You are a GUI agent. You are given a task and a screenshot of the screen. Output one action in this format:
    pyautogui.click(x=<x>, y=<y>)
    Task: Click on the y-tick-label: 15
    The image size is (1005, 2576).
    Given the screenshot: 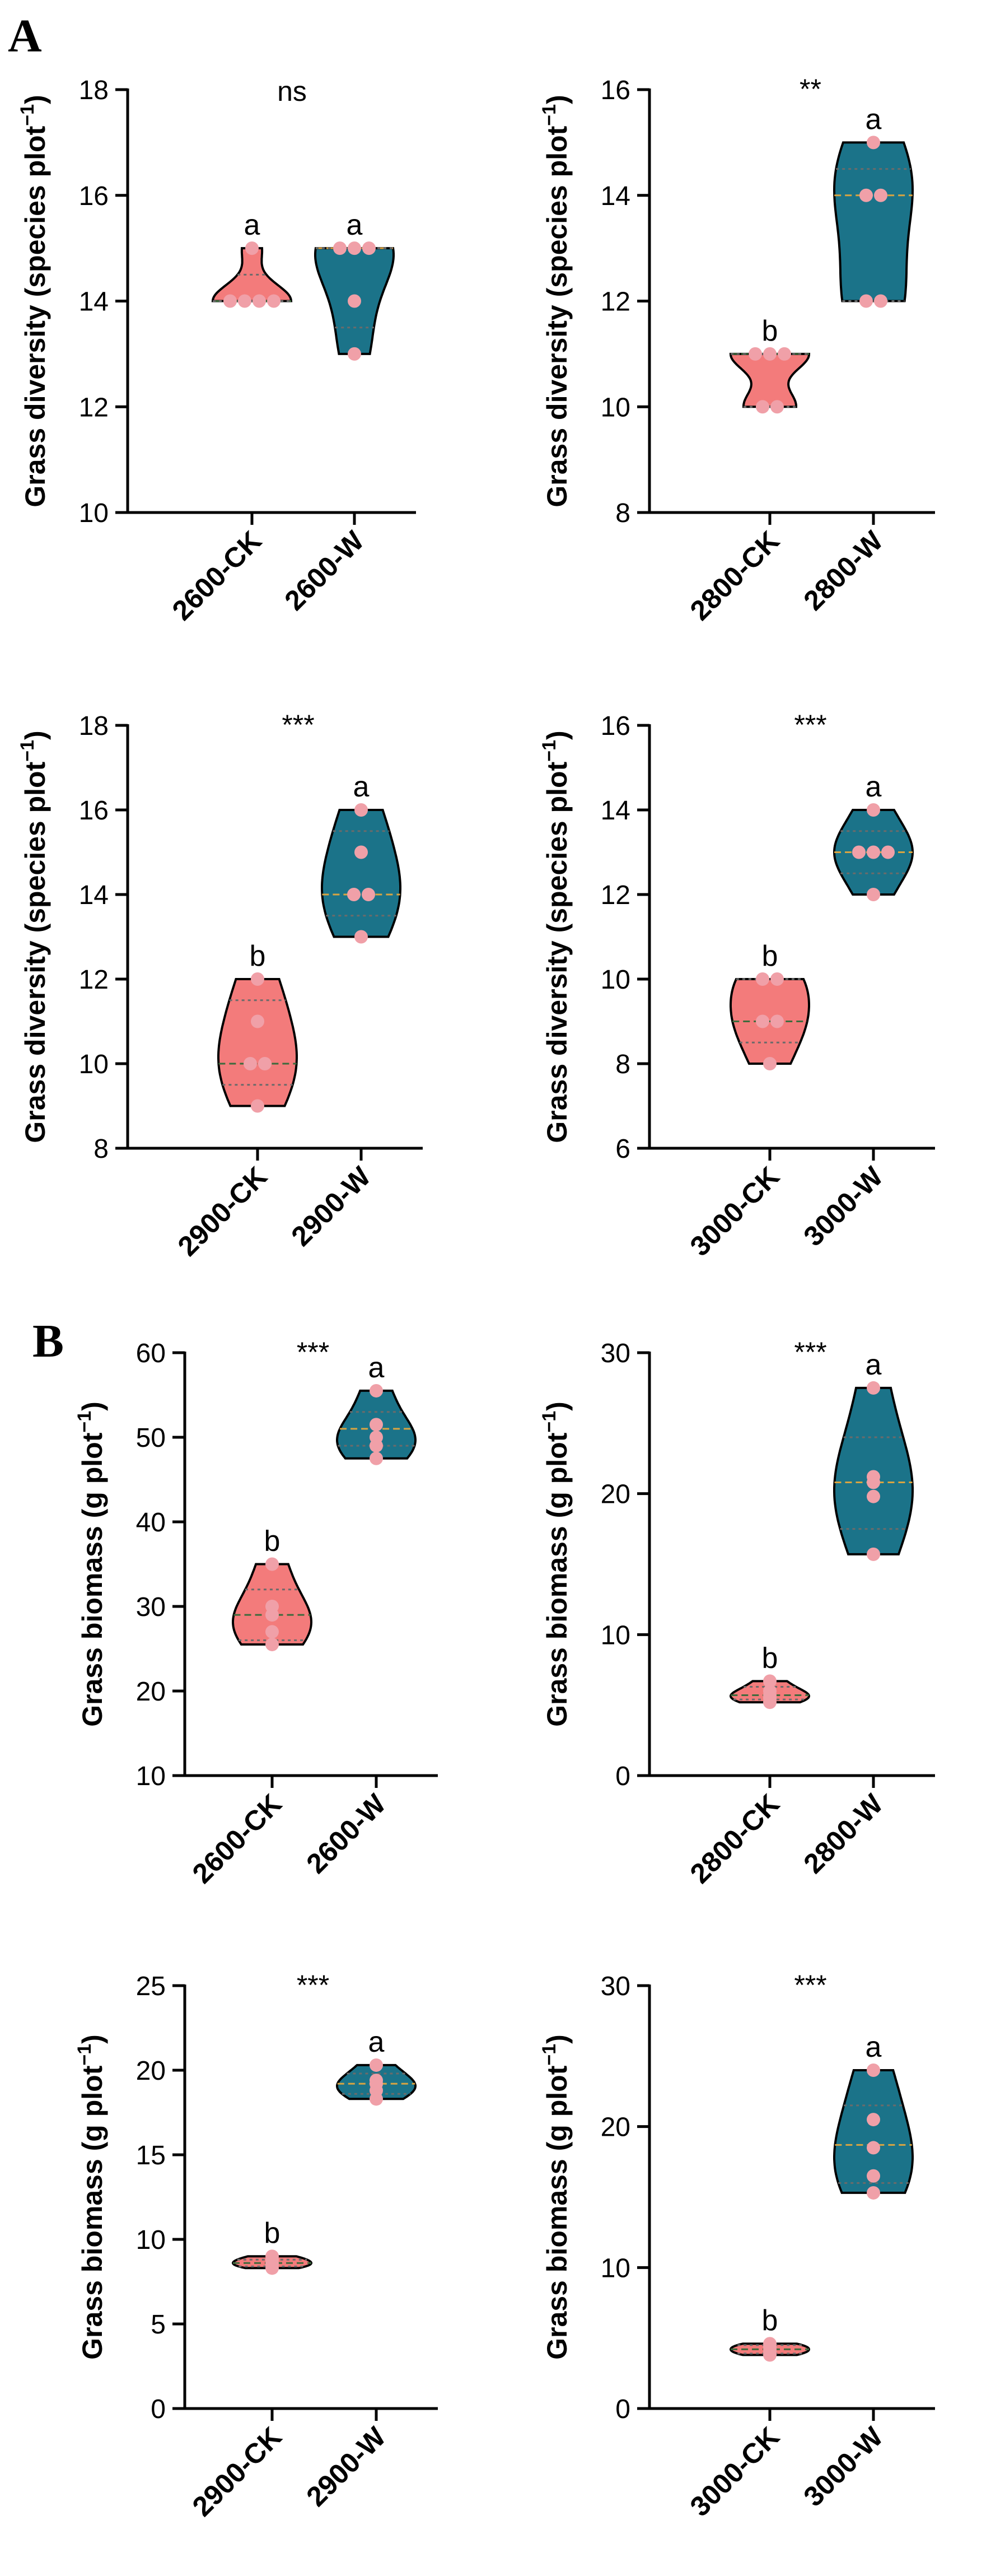 What is the action you would take?
    pyautogui.click(x=151, y=2155)
    